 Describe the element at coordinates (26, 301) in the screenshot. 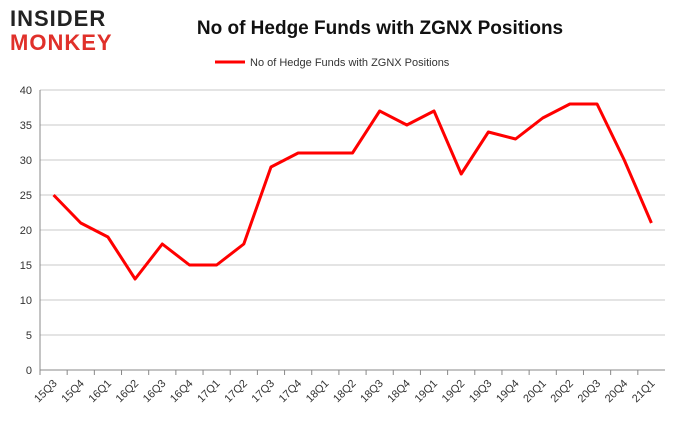

I see `y-tick-label: 10` at that location.